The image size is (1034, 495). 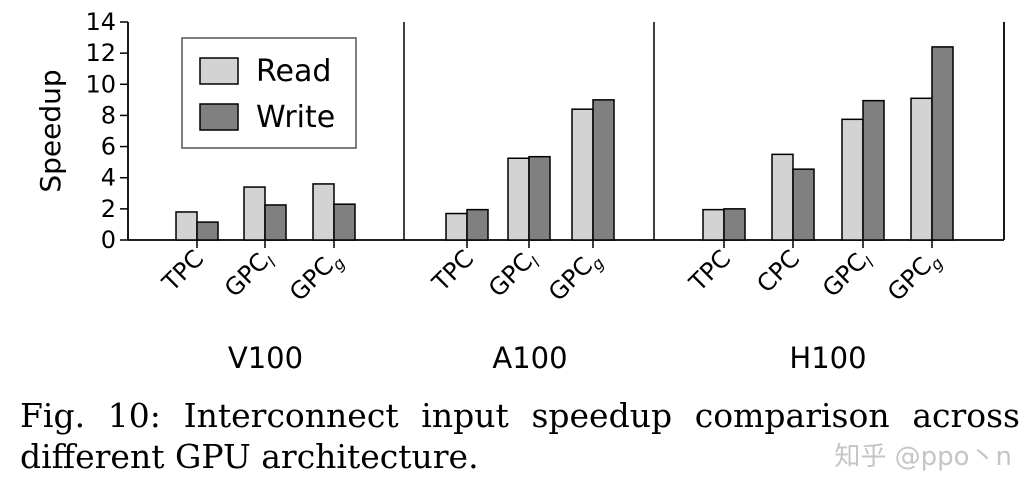 What do you see at coordinates (100, 22) in the screenshot?
I see `y-tick-label: 14` at bounding box center [100, 22].